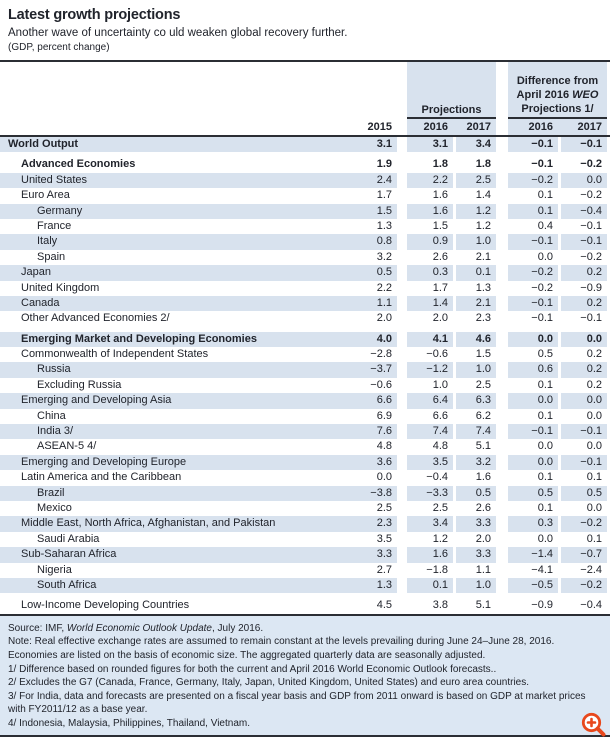  Describe the element at coordinates (305, 585) in the screenshot. I see `table-row: South Africa 1.3 0.1 1.0 −0.5 −0.2` at that location.